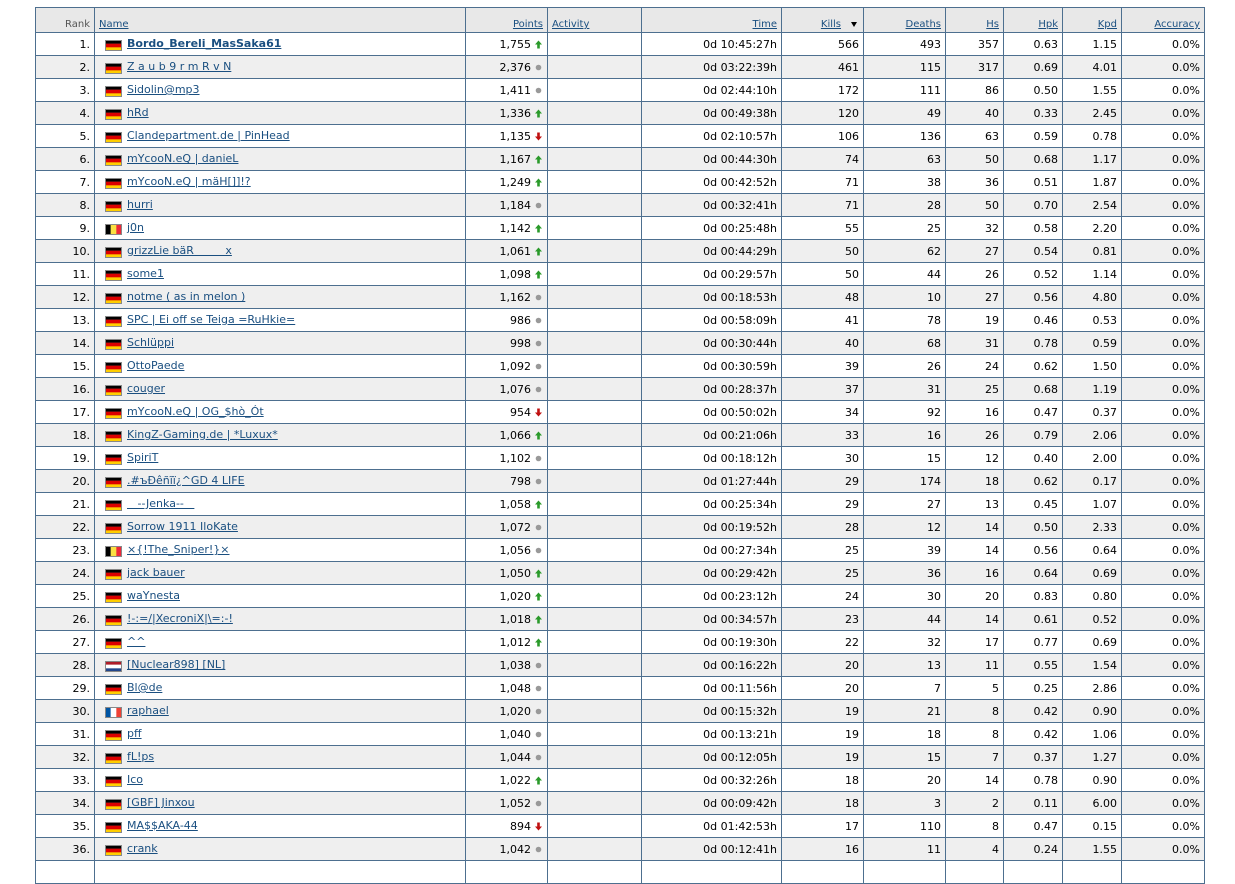 This screenshot has width=1235, height=884. What do you see at coordinates (179, 66) in the screenshot?
I see `player-link: Z a u b 9 r m R v N` at bounding box center [179, 66].